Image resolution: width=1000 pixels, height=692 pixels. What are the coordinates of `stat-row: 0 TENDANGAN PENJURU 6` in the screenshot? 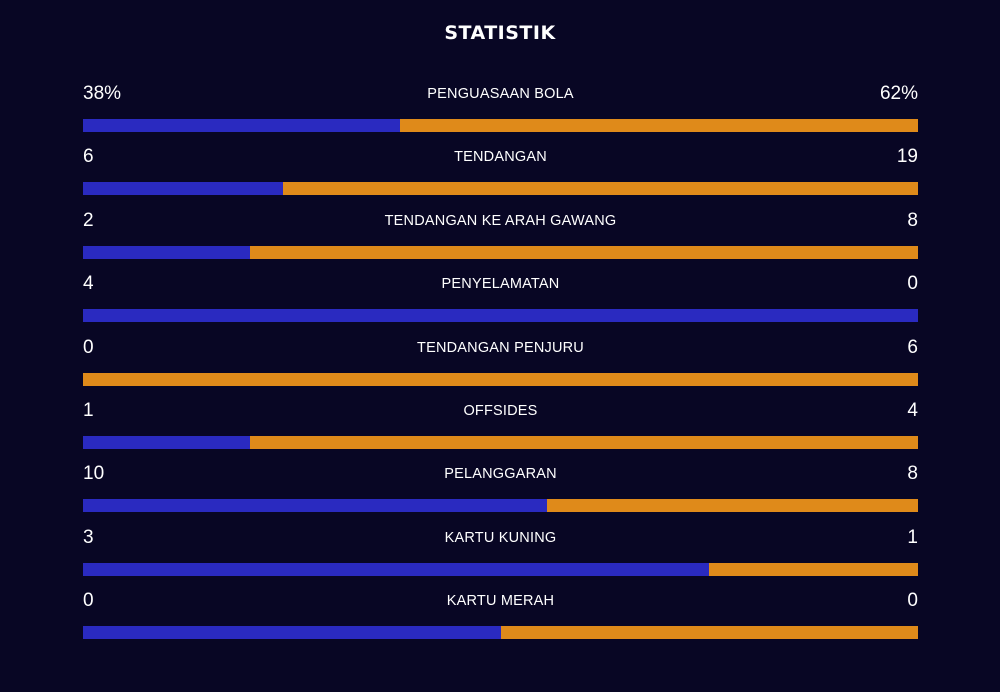 It's located at (500, 365).